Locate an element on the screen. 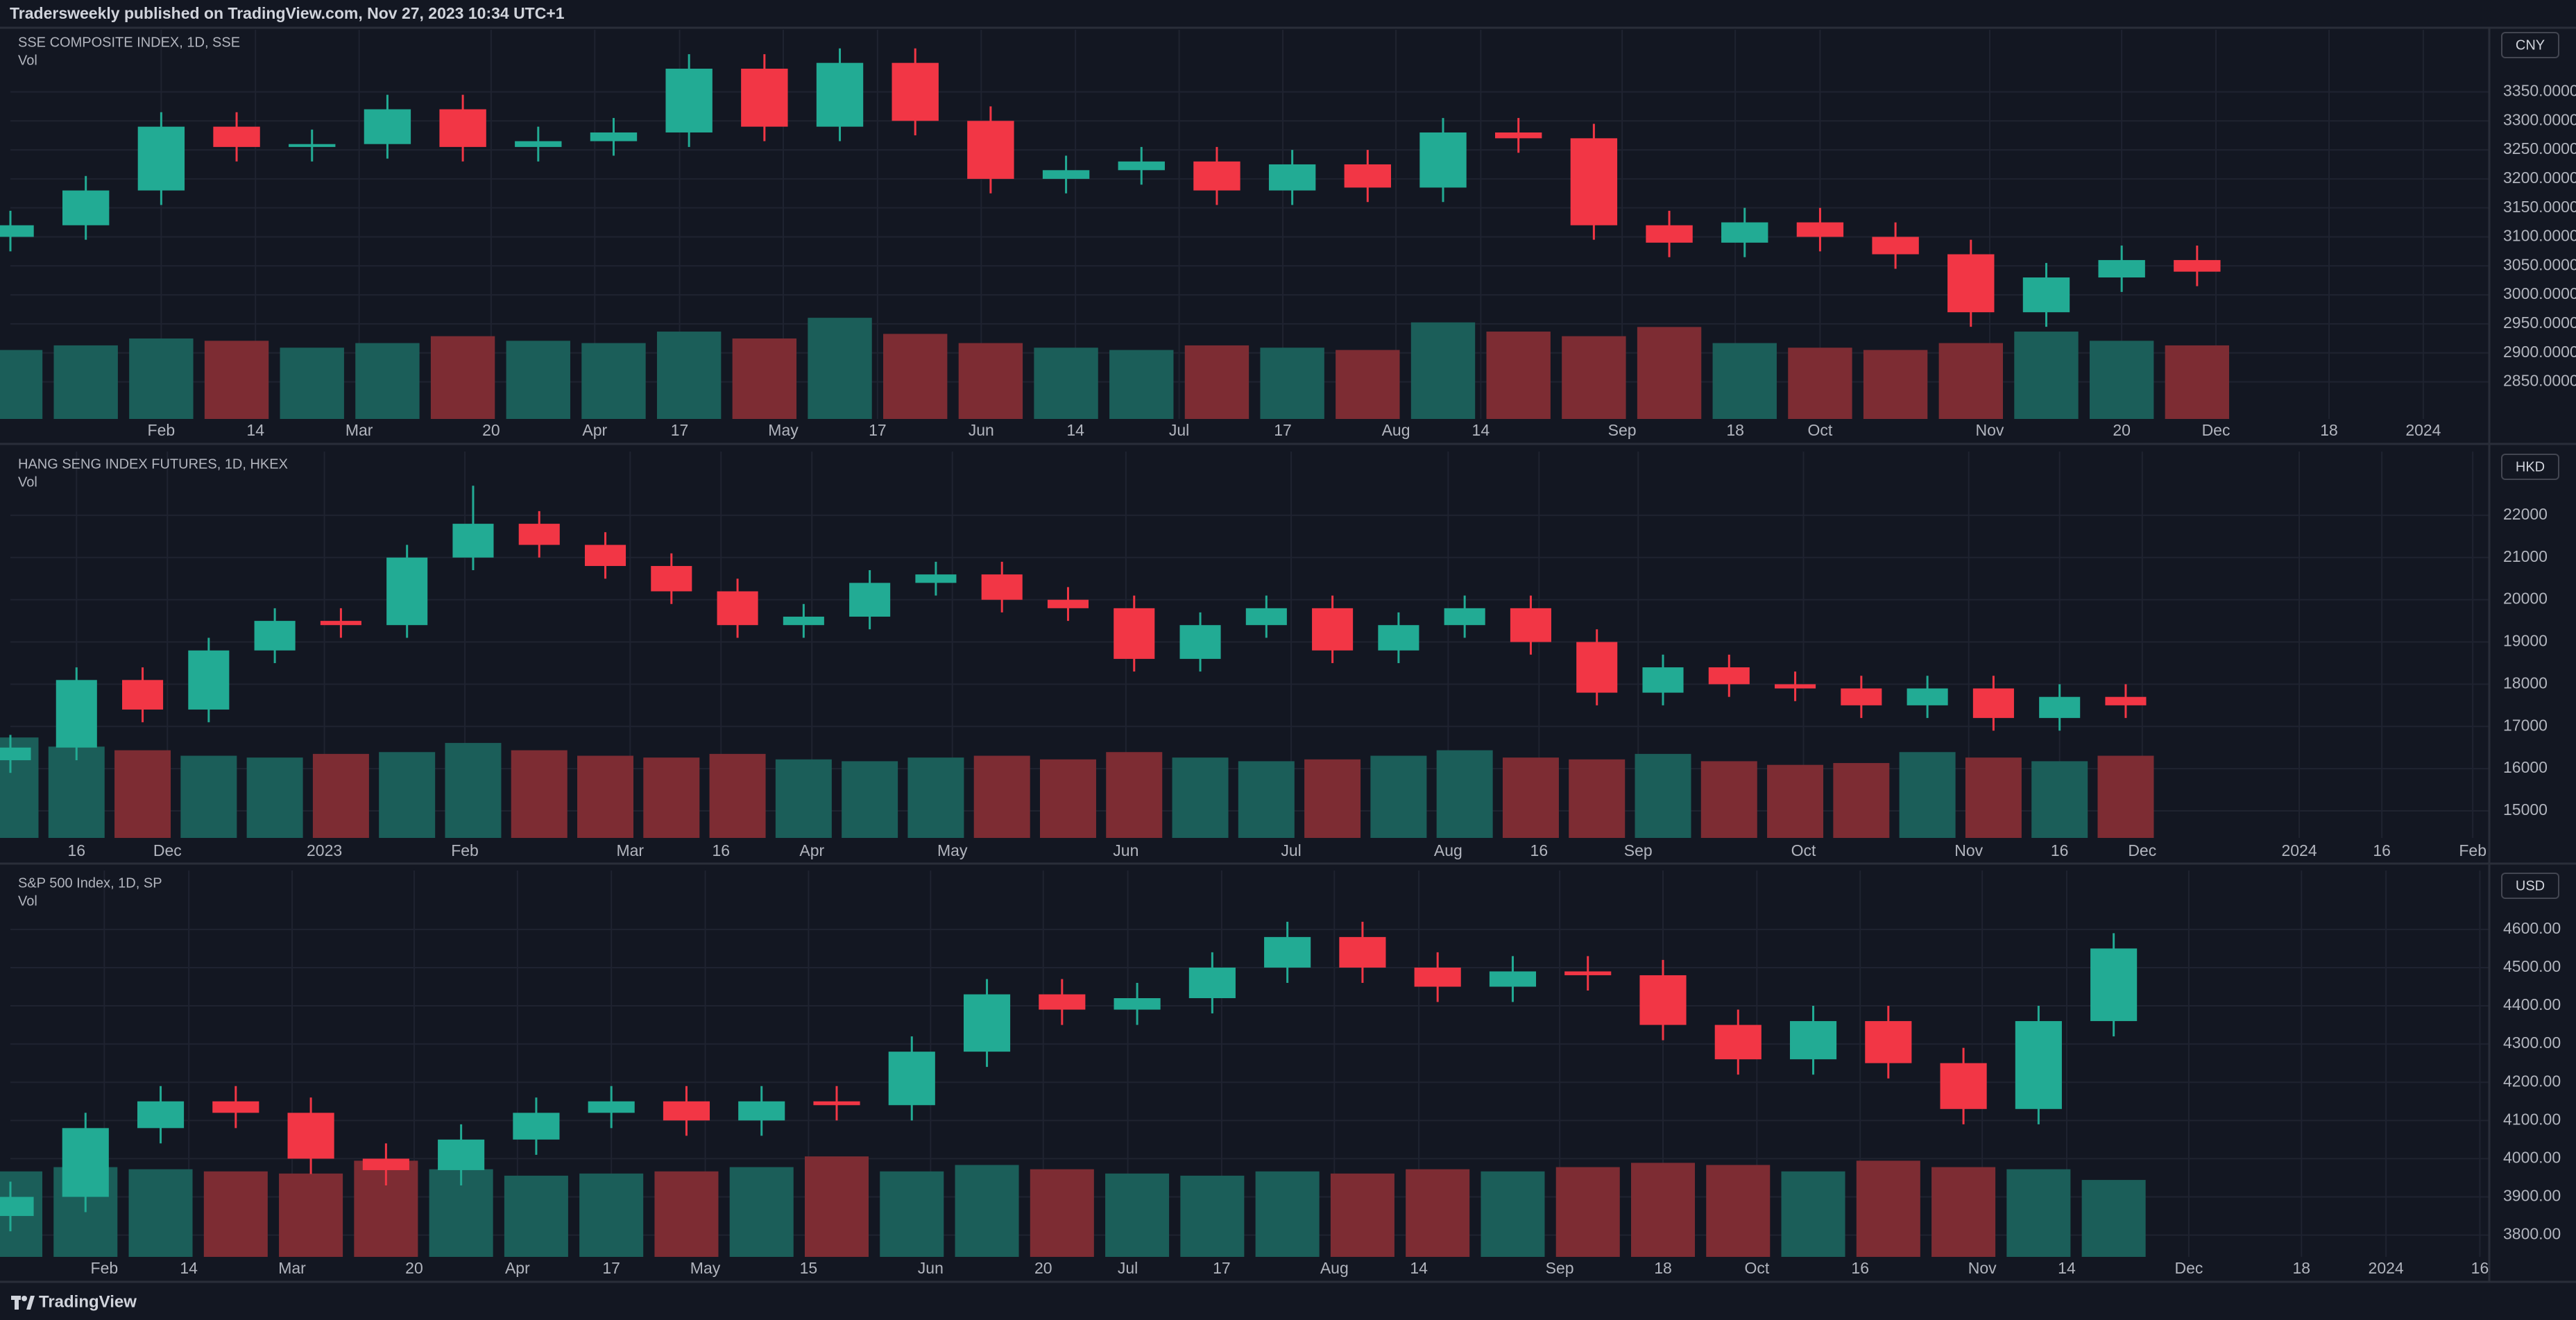 This screenshot has height=1320, width=2576. y-tick-label: 17000 is located at coordinates (2525, 725).